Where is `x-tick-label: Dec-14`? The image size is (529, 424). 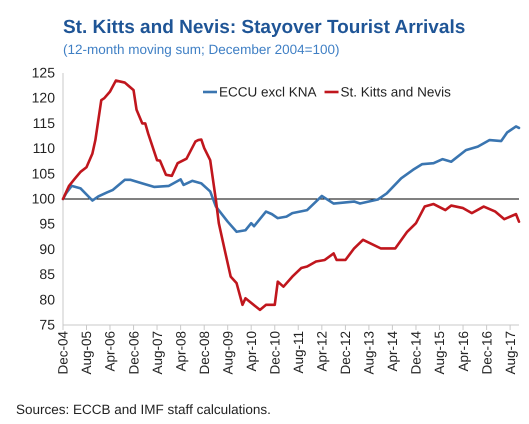 x-tick-label: Dec-14 is located at coordinates (416, 352).